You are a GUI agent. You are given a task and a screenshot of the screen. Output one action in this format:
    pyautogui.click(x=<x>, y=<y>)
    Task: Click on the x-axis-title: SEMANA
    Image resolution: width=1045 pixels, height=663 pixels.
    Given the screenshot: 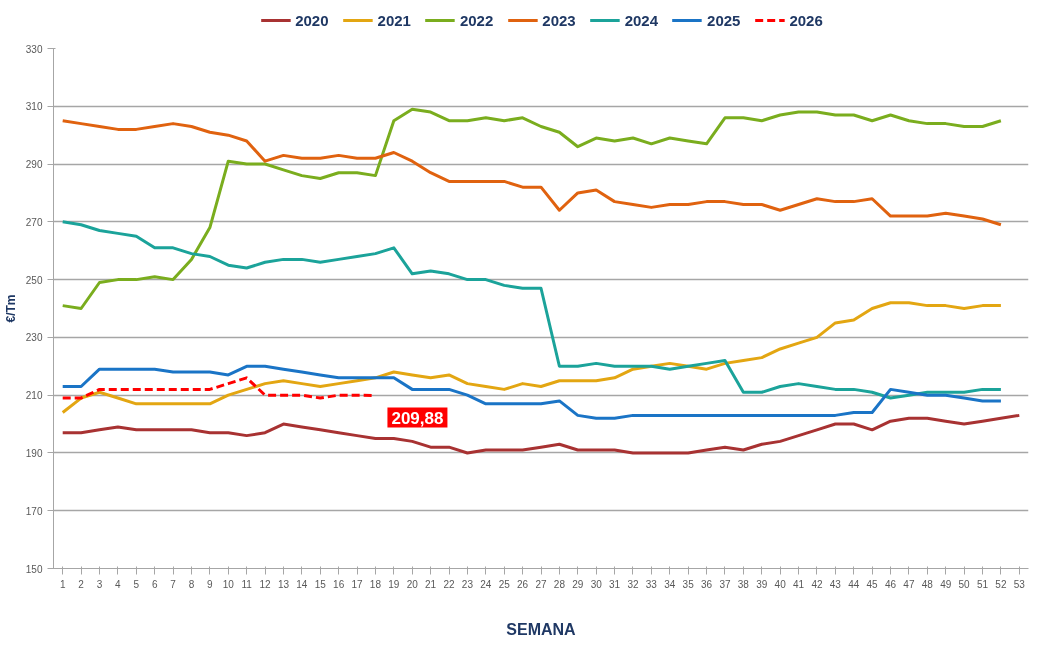 What is the action you would take?
    pyautogui.click(x=541, y=629)
    